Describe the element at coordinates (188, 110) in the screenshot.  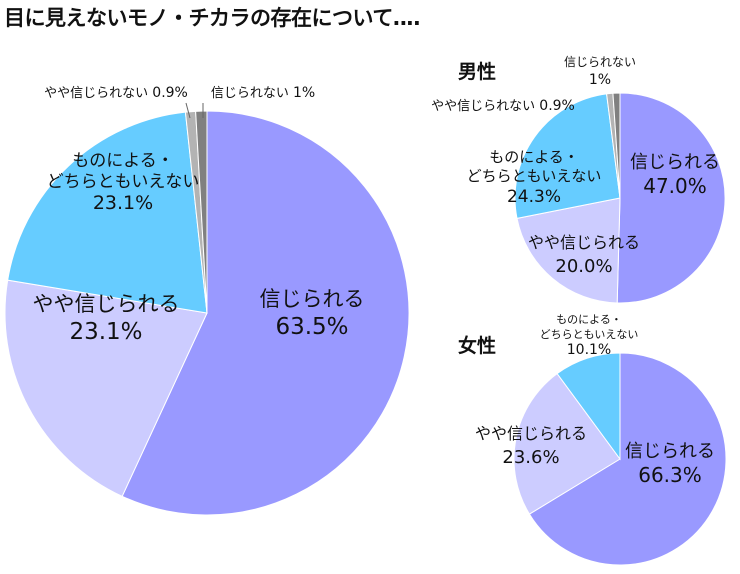
I see `leader-line` at that location.